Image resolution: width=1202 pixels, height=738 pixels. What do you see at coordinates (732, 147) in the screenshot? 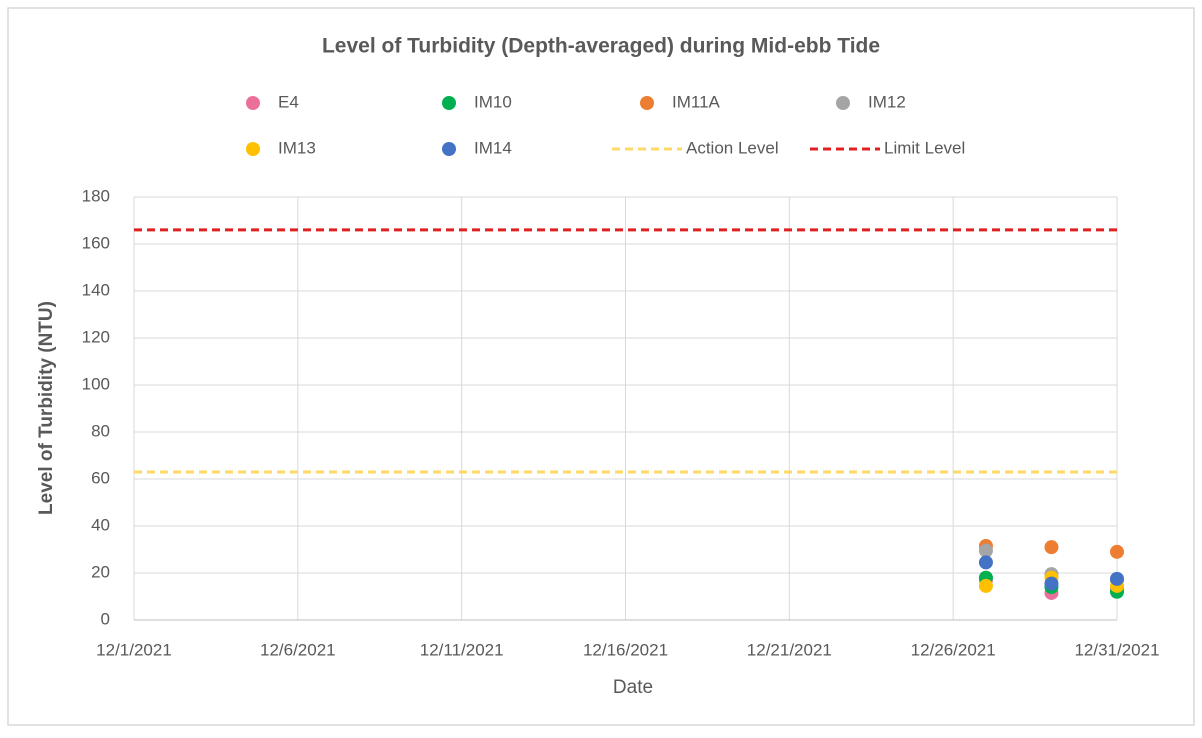
I see `legend-label: Action Level` at bounding box center [732, 147].